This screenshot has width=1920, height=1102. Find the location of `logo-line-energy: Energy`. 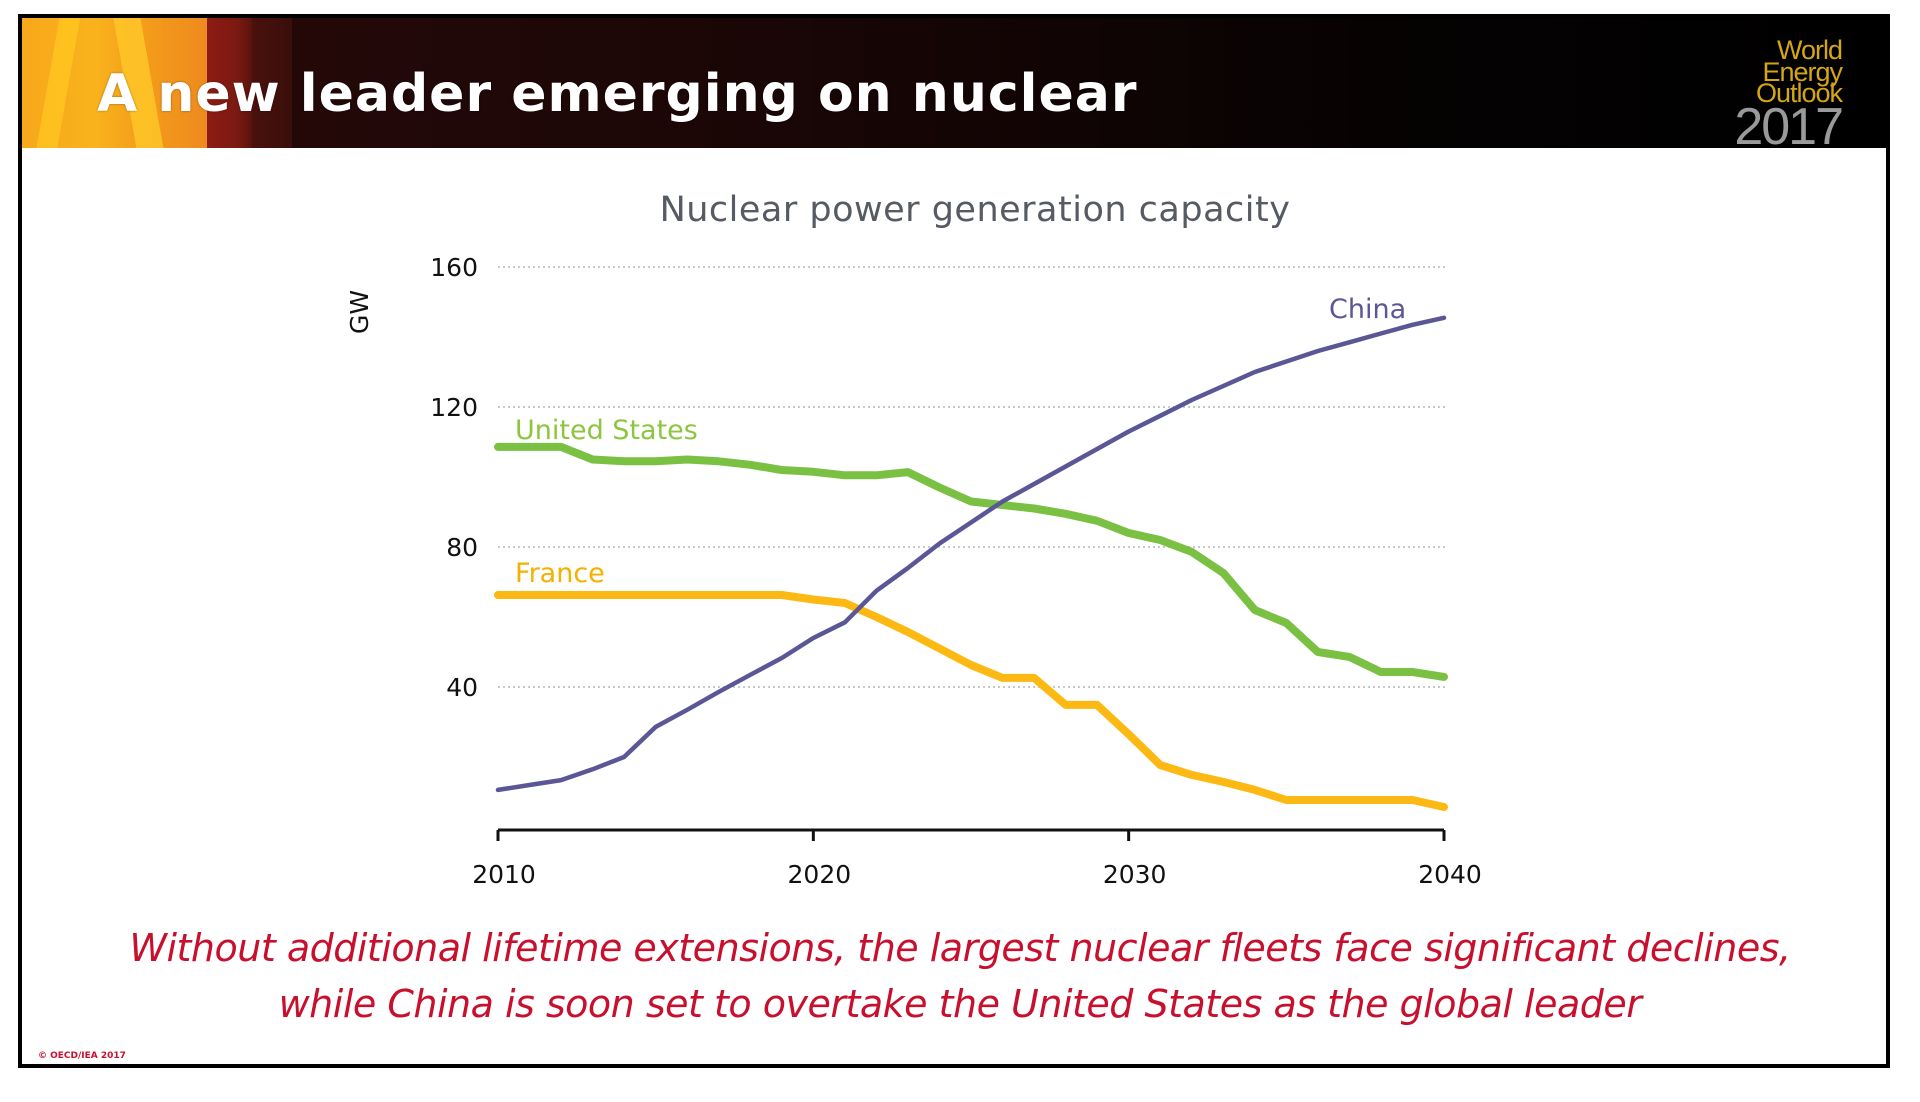

logo-line-energy: Energy is located at coordinates (1802, 71).